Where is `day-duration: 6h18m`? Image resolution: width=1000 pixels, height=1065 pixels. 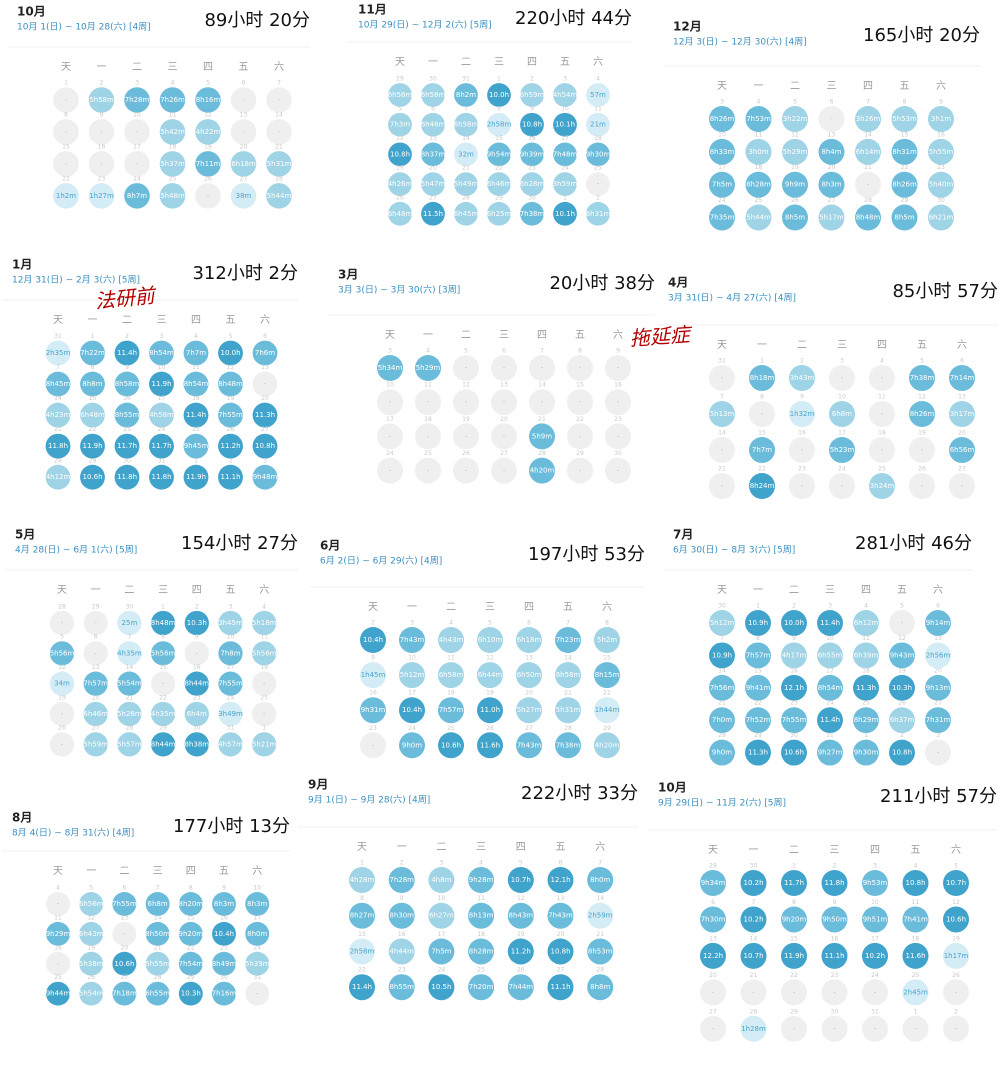 day-duration: 6h18m is located at coordinates (529, 640).